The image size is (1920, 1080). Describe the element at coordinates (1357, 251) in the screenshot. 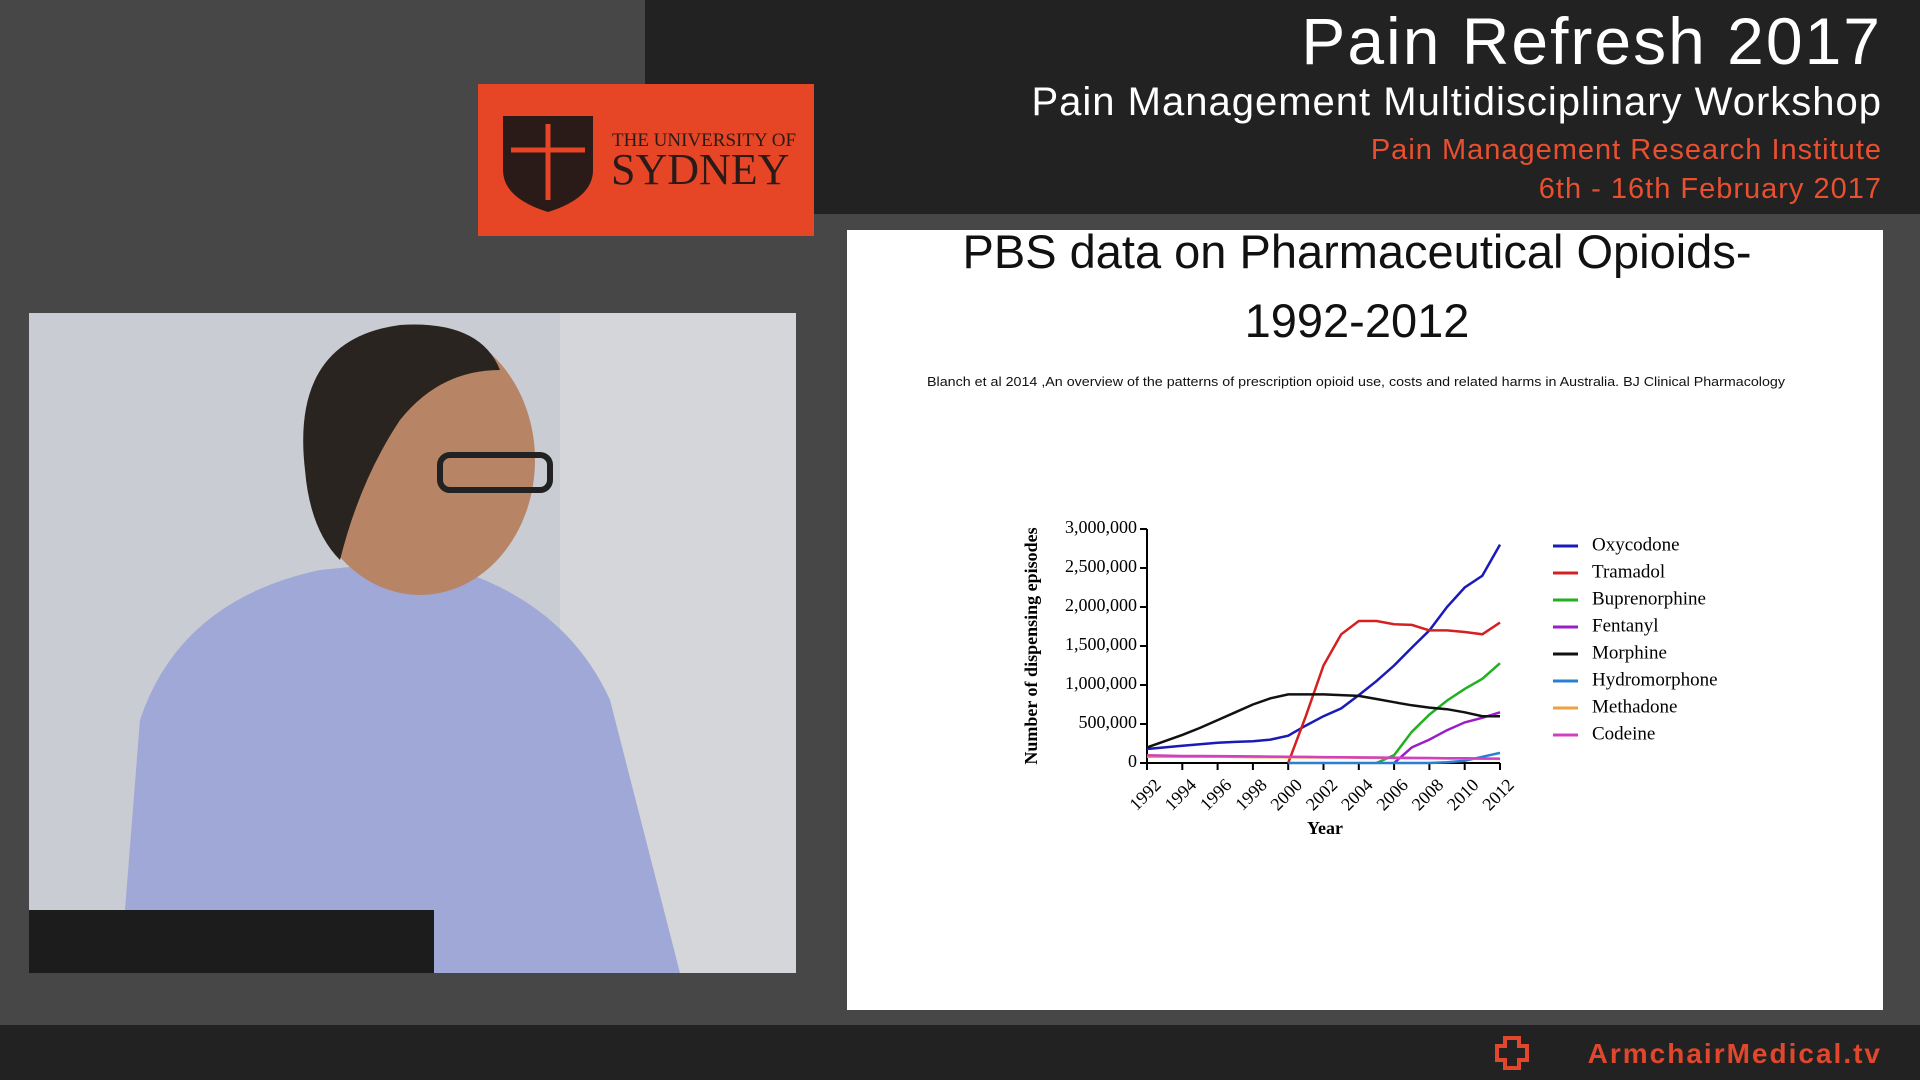

I see `slide-title: PBS data on Pharmaceutical Opioids-` at that location.